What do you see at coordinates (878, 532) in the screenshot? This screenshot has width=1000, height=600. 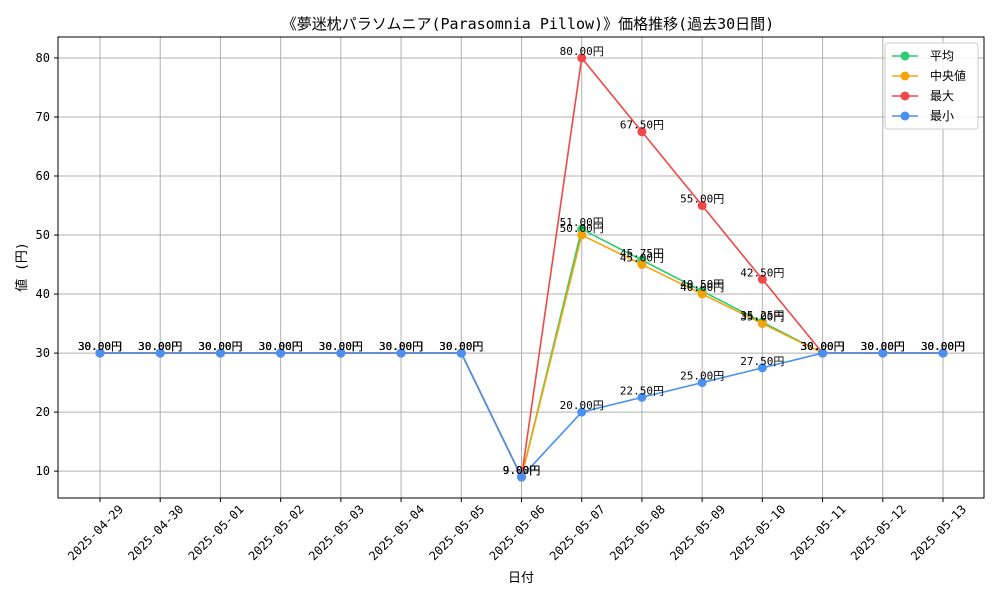 I see `x-tick-label: 2025-05-12` at bounding box center [878, 532].